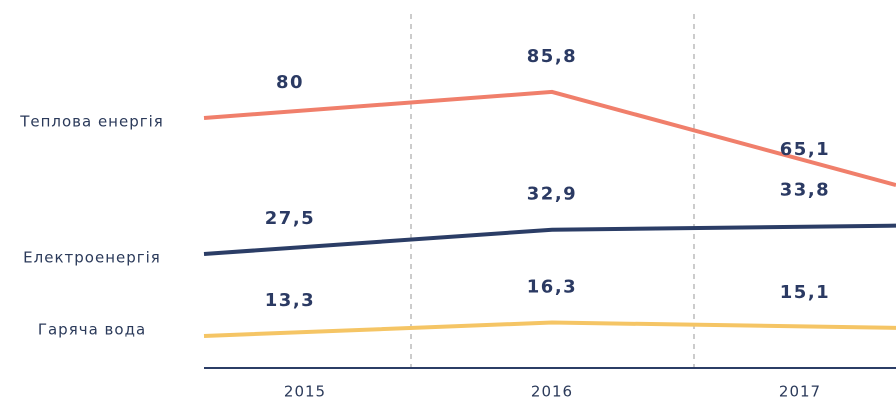 The height and width of the screenshot is (409, 896). Describe the element at coordinates (805, 149) in the screenshot. I see `value-label: 65,1` at that location.